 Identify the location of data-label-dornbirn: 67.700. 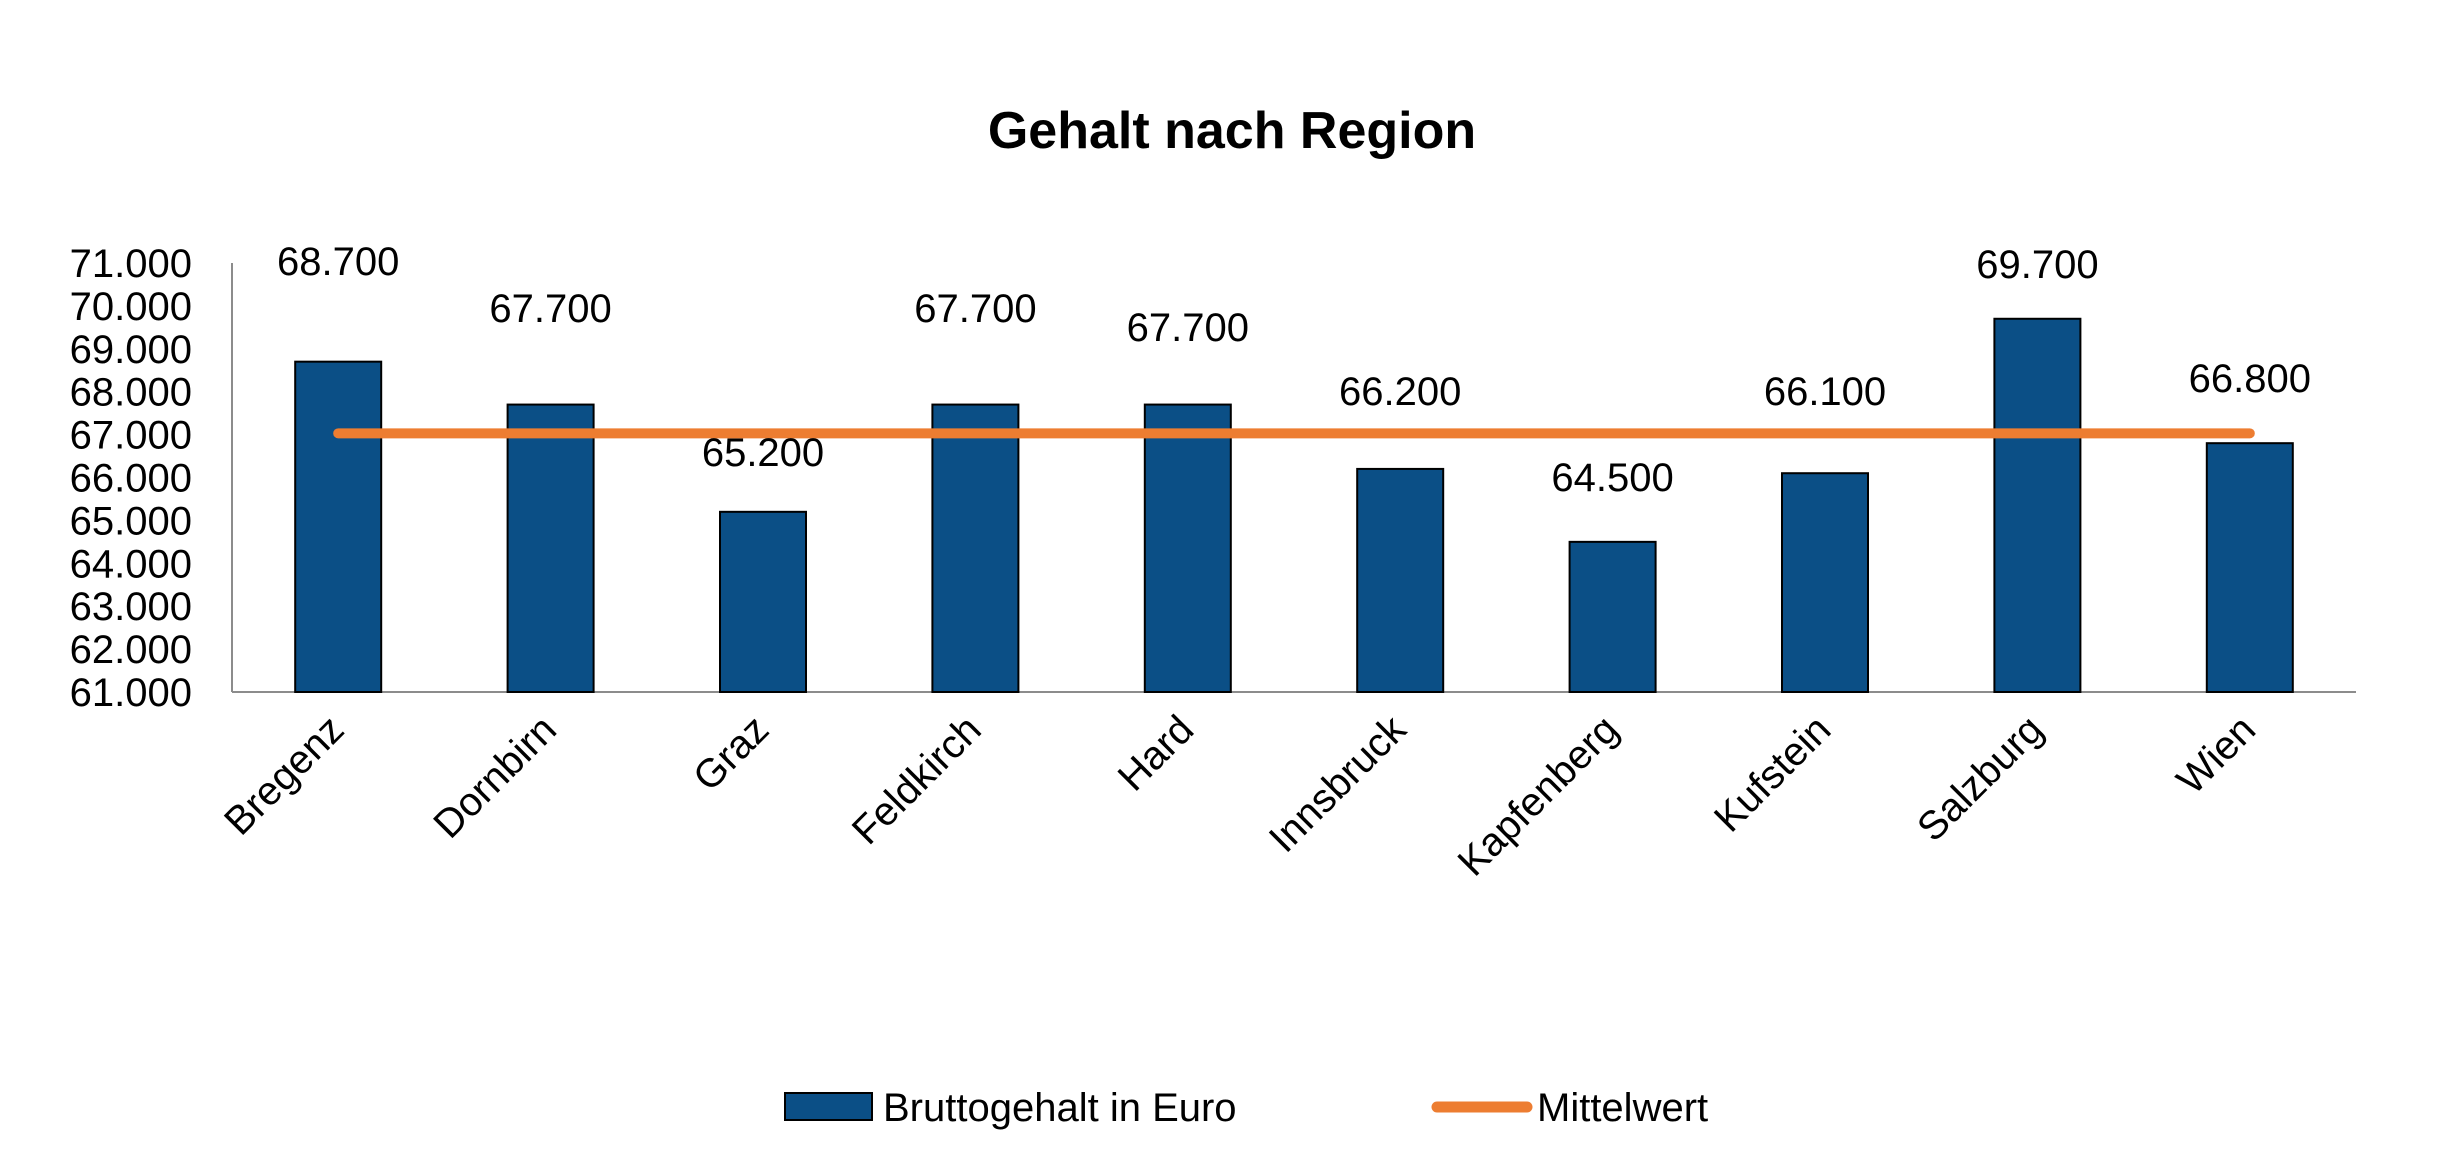
(550, 309).